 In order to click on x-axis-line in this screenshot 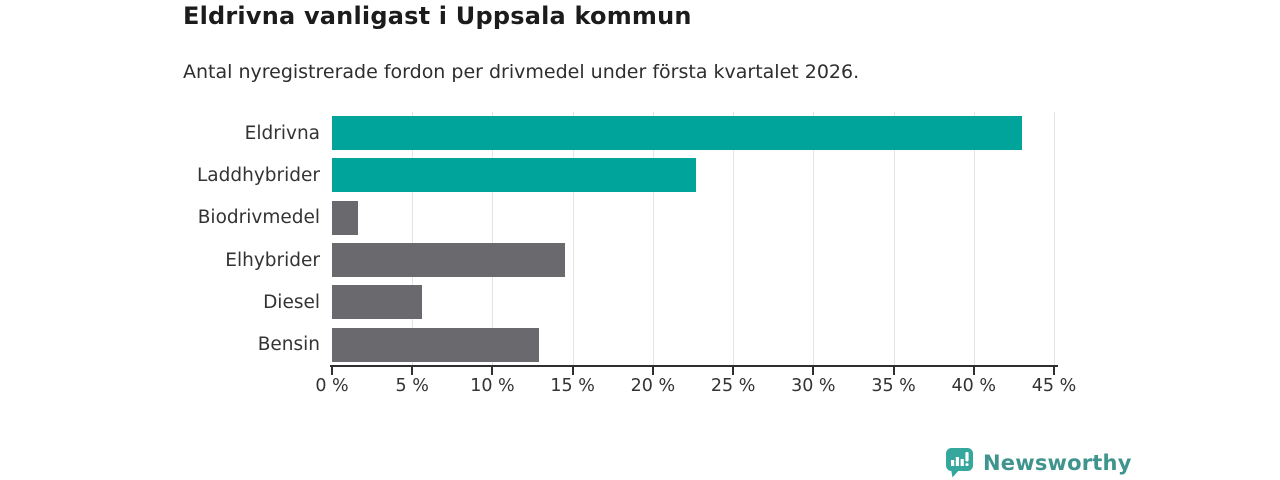, I will do `click(694, 366)`.